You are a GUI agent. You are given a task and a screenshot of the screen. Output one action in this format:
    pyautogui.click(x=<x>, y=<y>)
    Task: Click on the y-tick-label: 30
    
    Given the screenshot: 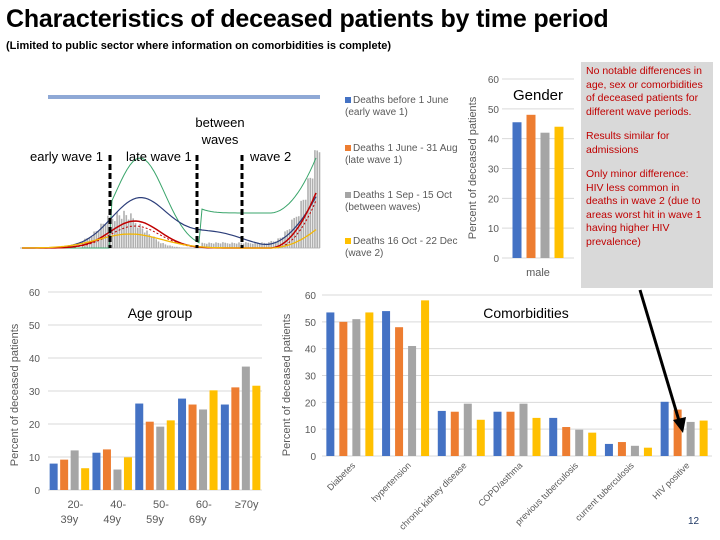 What is the action you would take?
    pyautogui.click(x=311, y=377)
    